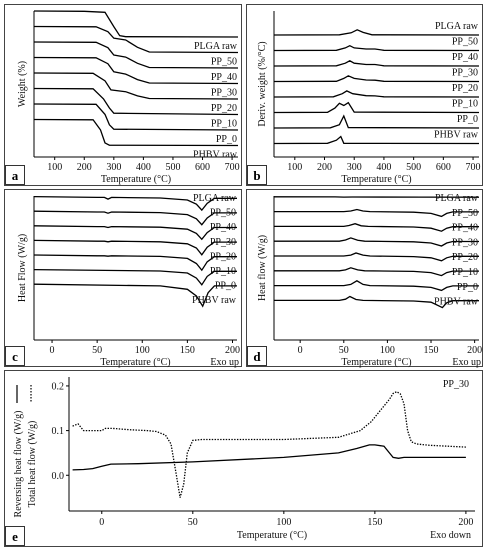 This screenshot has height=550, width=487. I want to click on series-line-e-reversing-heat-flow, so click(269, 457).